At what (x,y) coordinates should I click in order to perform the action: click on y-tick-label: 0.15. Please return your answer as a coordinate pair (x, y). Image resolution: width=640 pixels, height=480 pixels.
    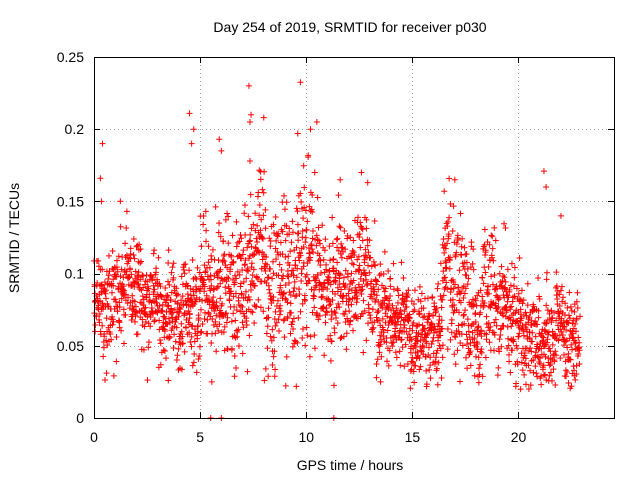
    Looking at the image, I should click on (70, 201).